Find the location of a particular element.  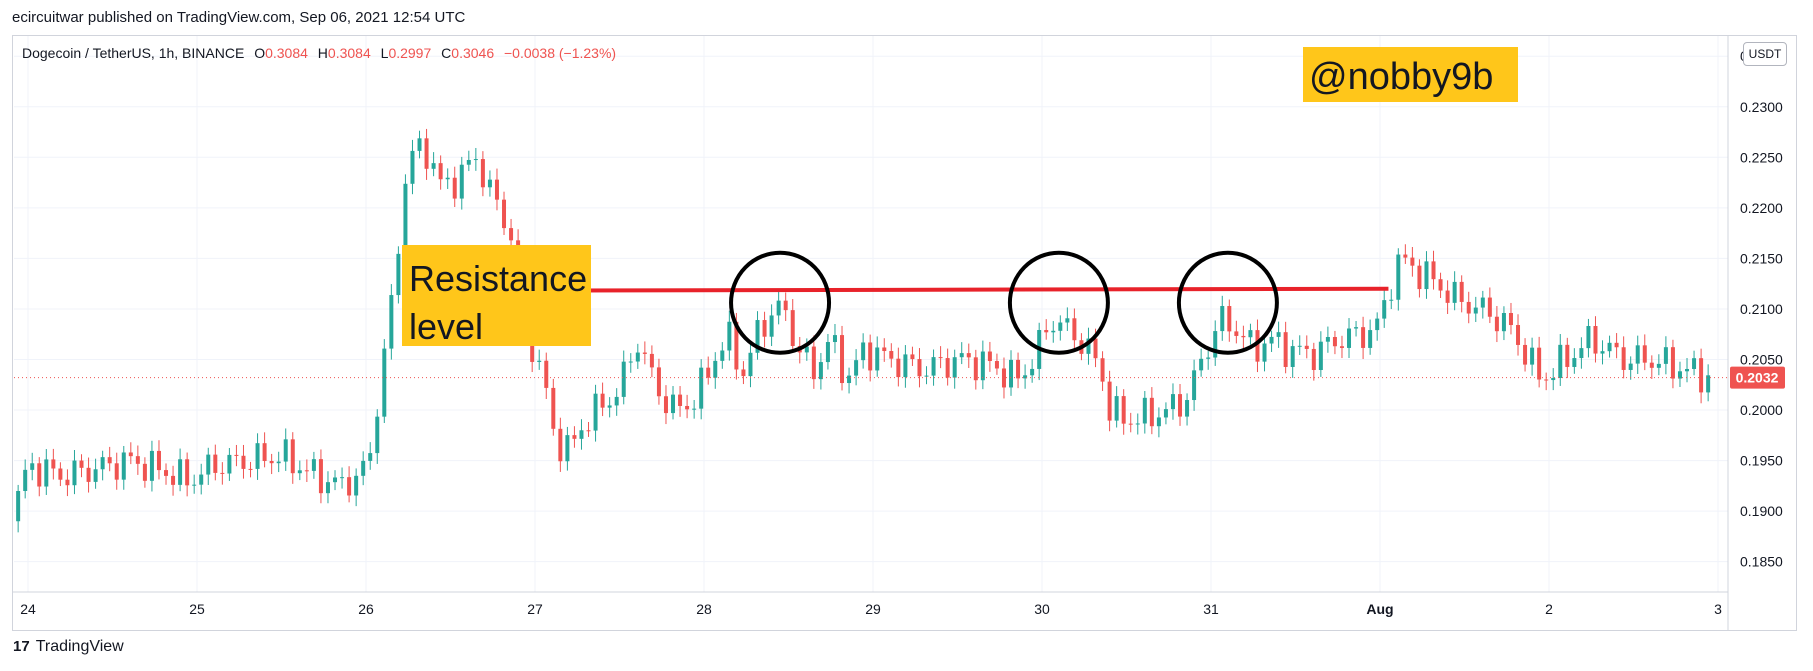

high-value: 0.3084 is located at coordinates (349, 53).